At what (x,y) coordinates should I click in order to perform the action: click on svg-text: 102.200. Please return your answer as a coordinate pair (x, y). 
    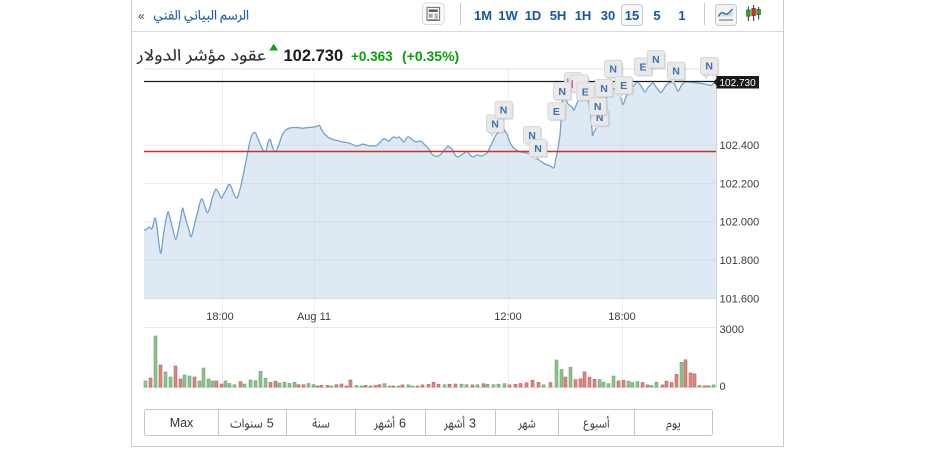
    Looking at the image, I should click on (740, 184).